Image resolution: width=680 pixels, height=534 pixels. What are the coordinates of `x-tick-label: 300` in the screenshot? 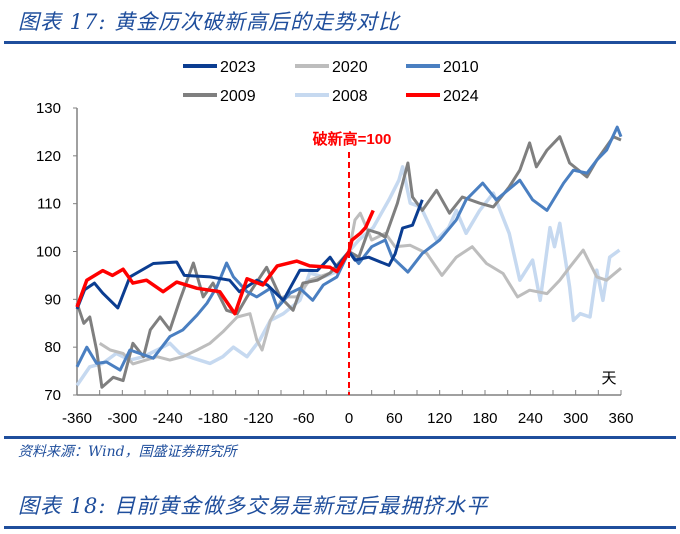 It's located at (575, 418).